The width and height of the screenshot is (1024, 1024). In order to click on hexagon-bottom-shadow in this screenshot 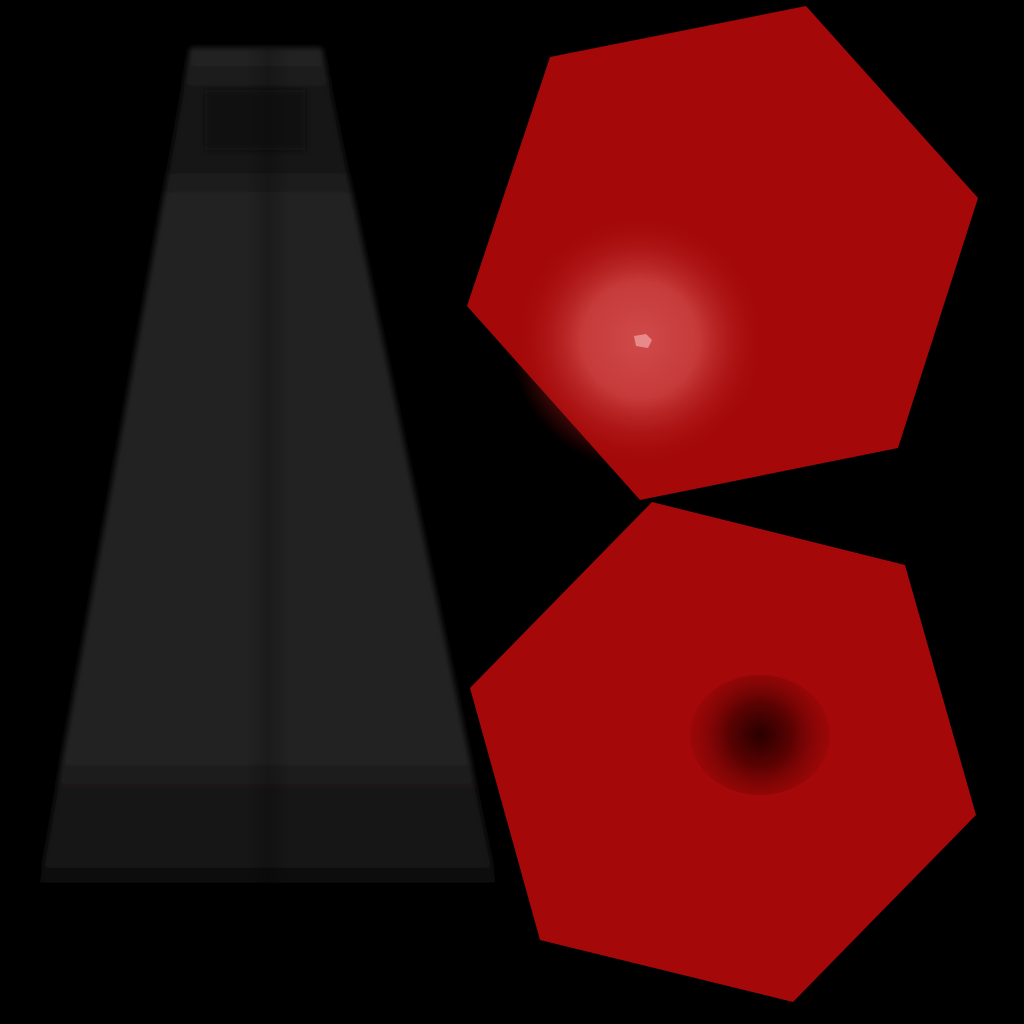, I will do `click(760, 735)`.